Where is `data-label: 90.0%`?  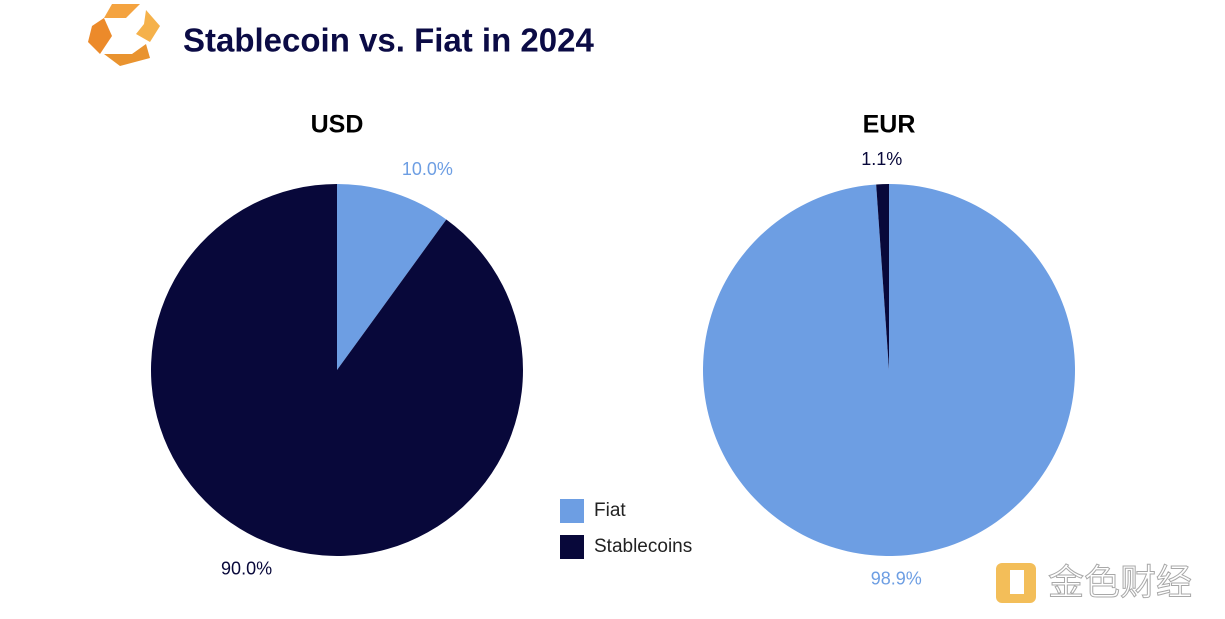
data-label: 90.0% is located at coordinates (246, 568).